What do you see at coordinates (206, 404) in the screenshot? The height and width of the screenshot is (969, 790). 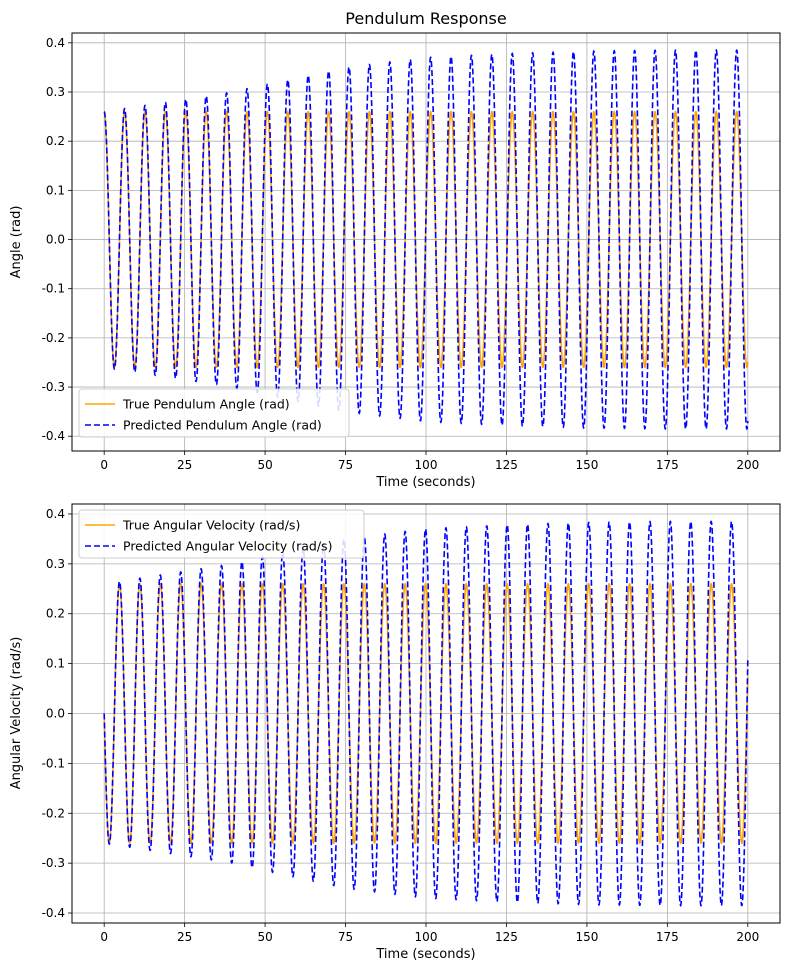 I see `legend-label: True Pendulum Angle (rad)` at bounding box center [206, 404].